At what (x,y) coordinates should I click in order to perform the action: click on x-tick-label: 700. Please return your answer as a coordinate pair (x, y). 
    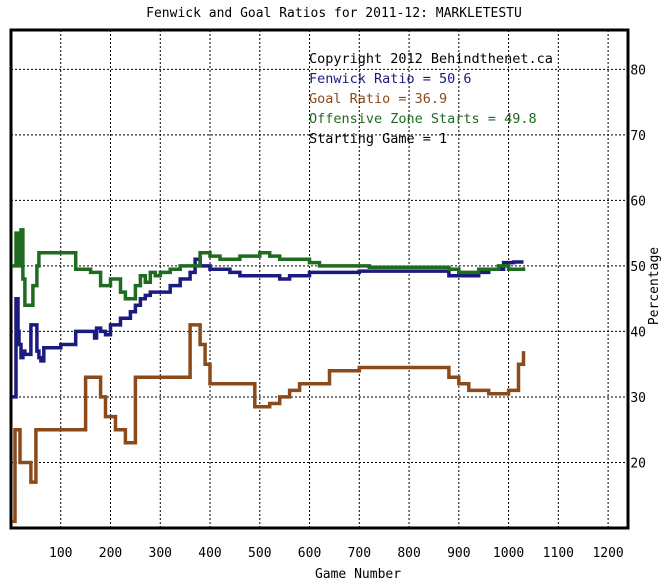
    Looking at the image, I should click on (359, 553).